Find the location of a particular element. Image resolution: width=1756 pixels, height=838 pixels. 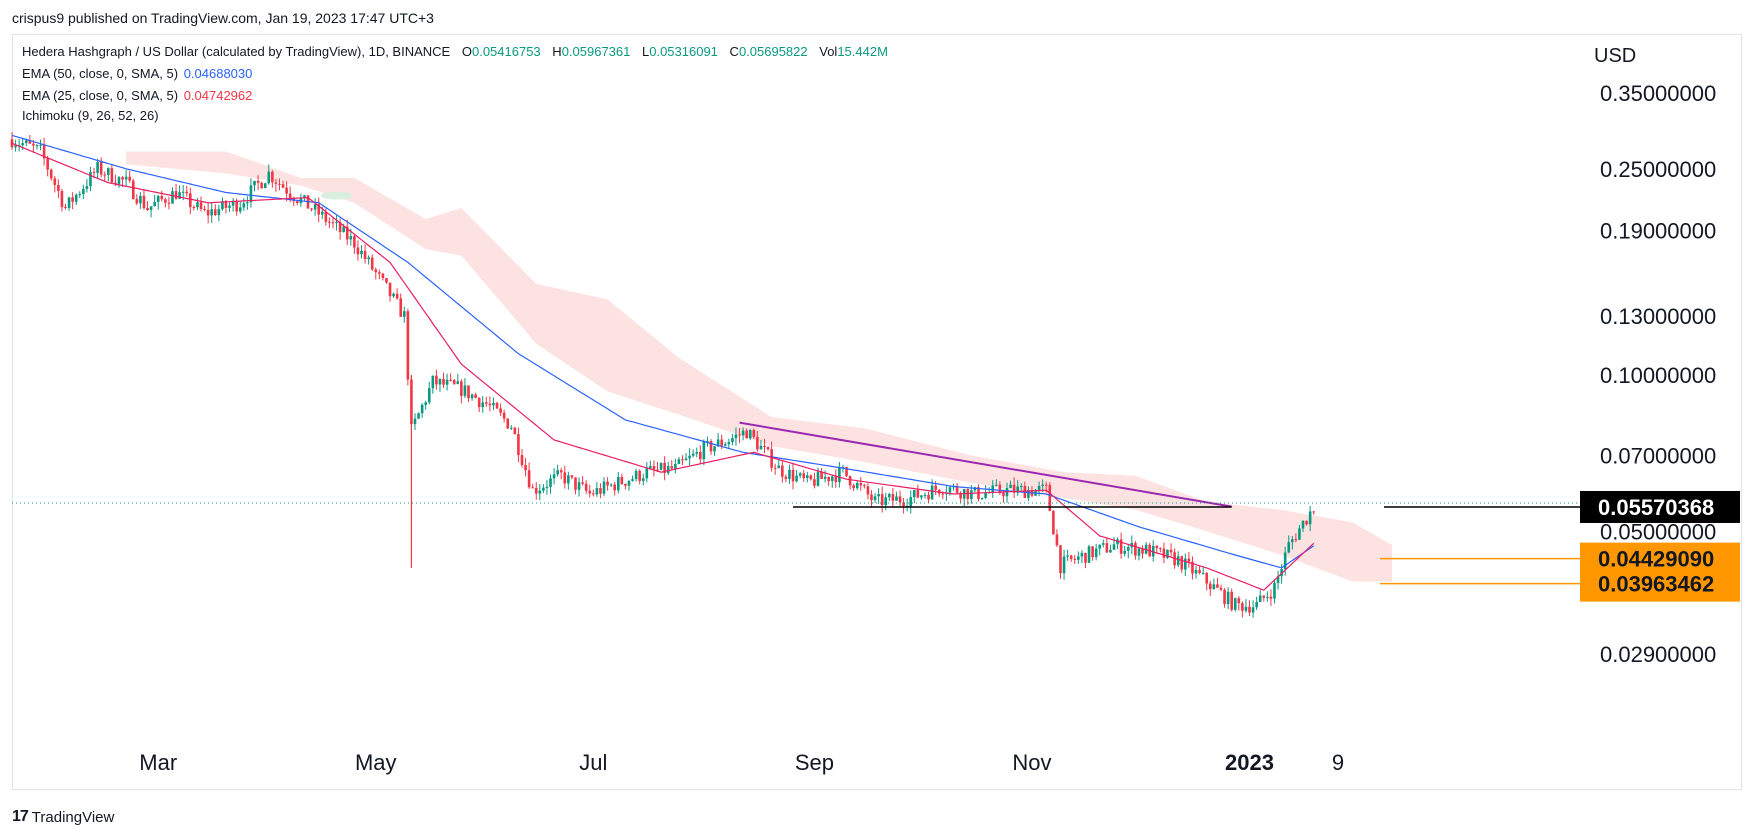

x-tick-label: Sep is located at coordinates (814, 762).